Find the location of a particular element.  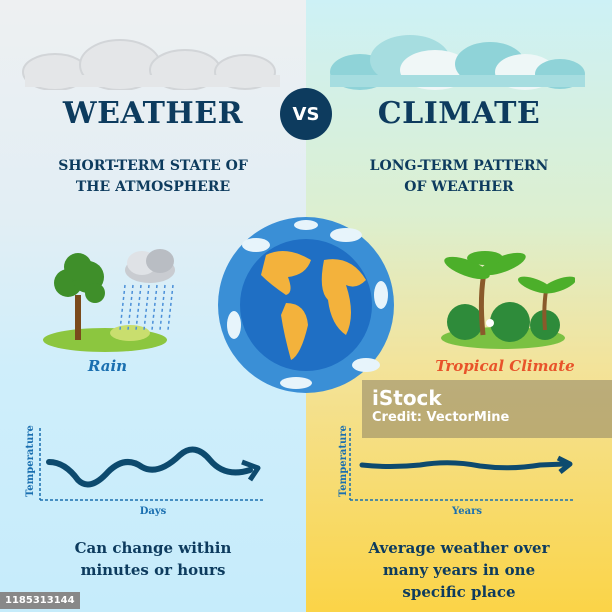

weather-y-label: Temperature is located at coordinates (30, 461).